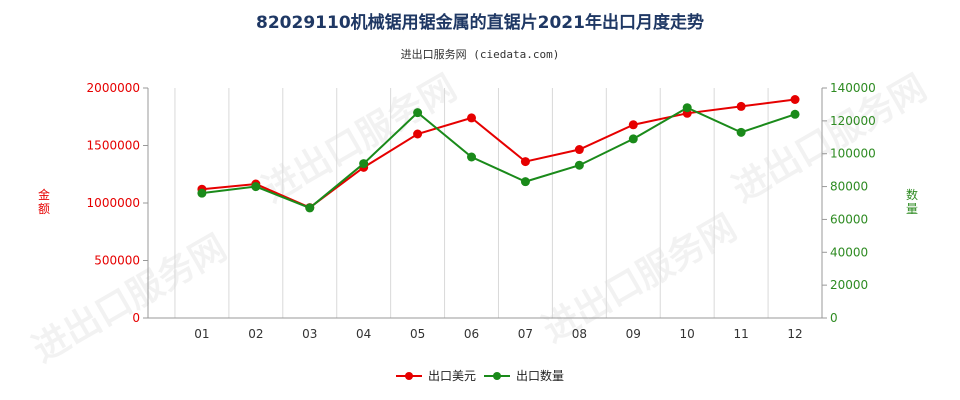 The image size is (960, 400). Describe the element at coordinates (480, 376) in the screenshot. I see `legend: 出口美元 出口数量` at that location.